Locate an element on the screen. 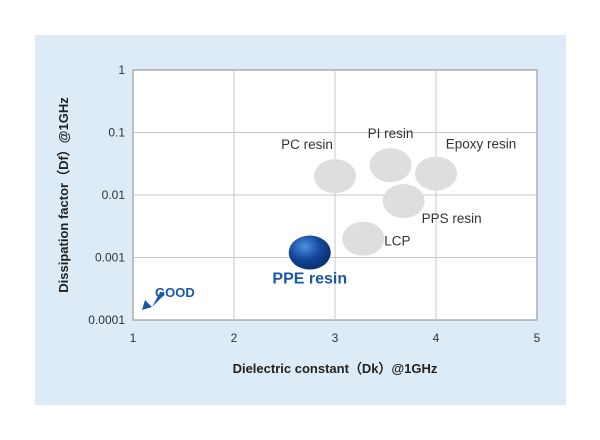 This screenshot has height=440, width=600. point-pps-resin is located at coordinates (403, 201).